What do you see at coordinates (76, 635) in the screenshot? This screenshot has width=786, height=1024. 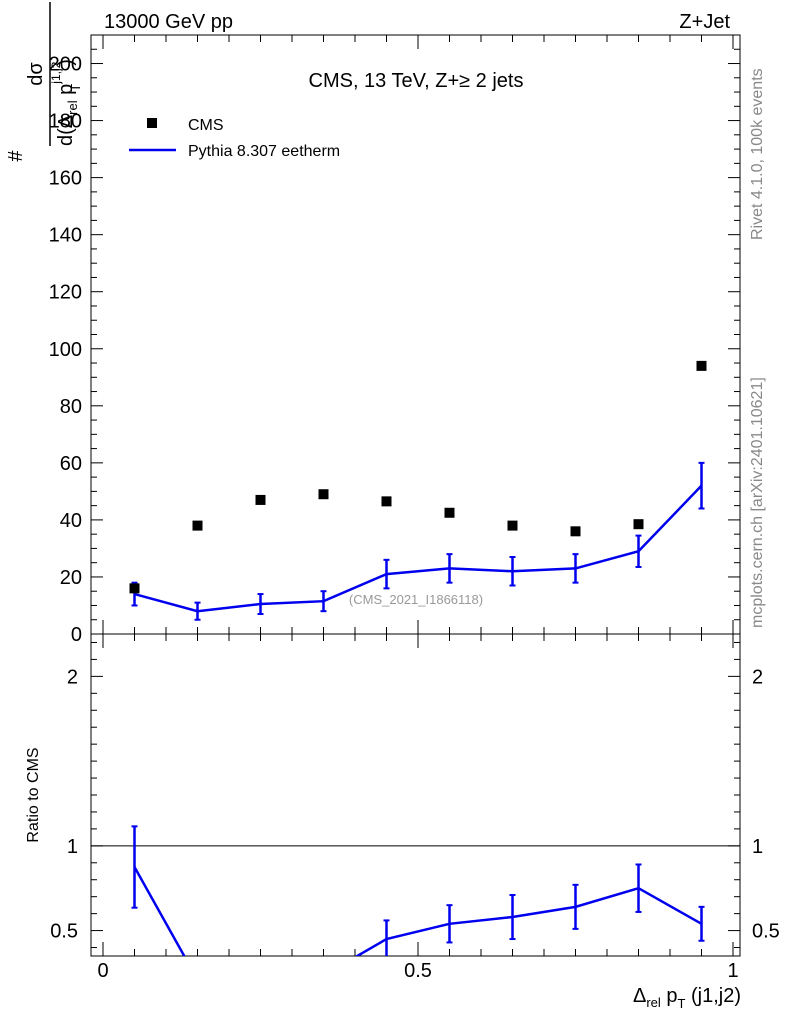 I see `main-y-tick-label: 0` at bounding box center [76, 635].